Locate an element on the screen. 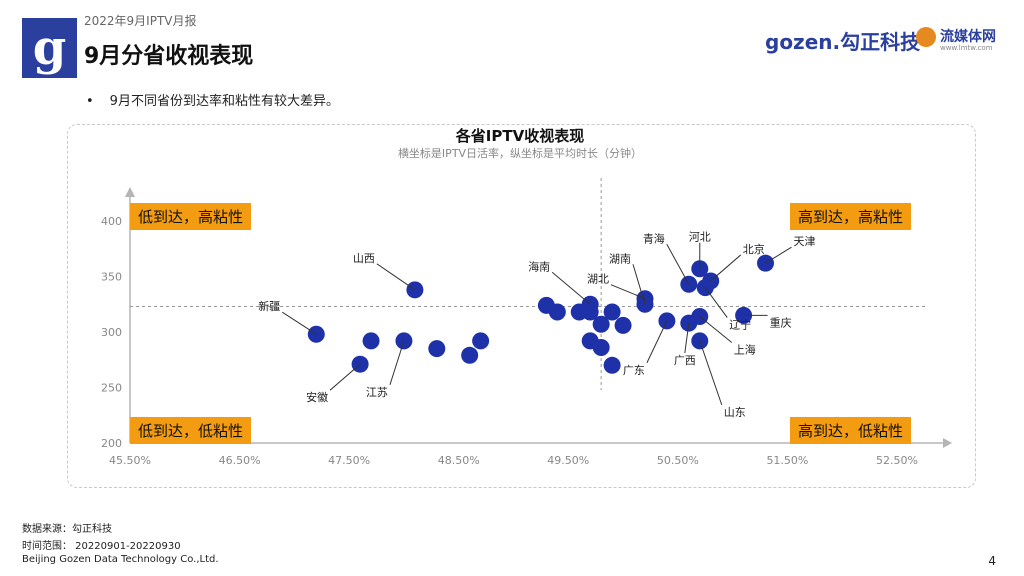  province-label: 山东 is located at coordinates (735, 412).